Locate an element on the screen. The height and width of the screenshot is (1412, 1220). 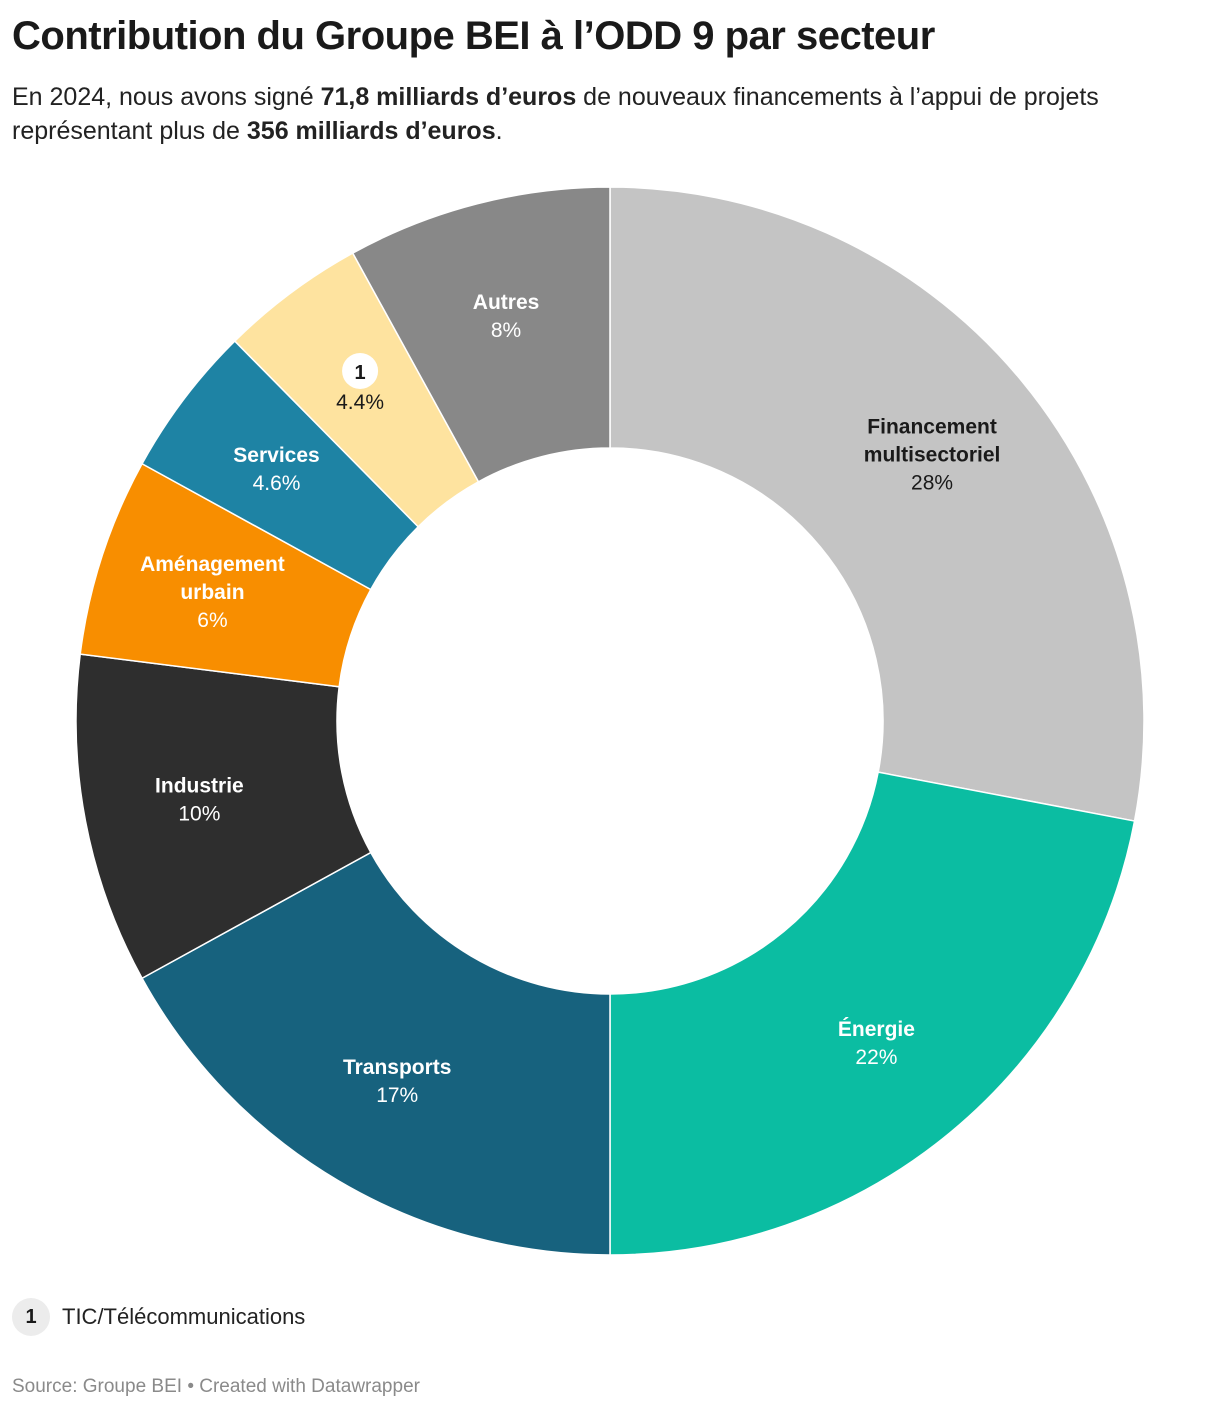
slice-industrie-value: 10% is located at coordinates (199, 813).